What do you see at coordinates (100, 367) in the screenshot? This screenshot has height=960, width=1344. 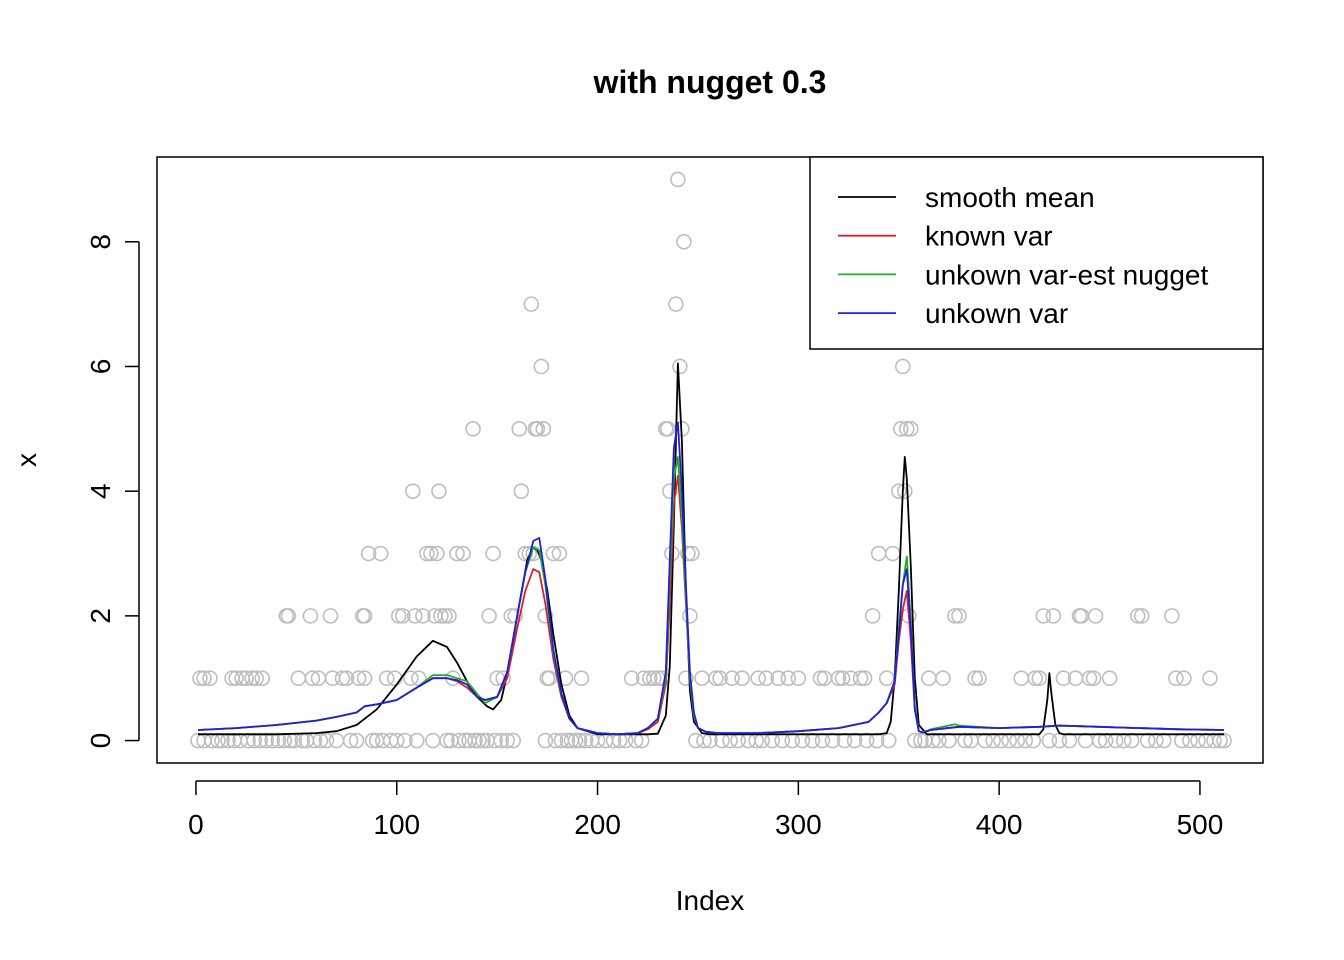 I see `y-tick-label: 6` at bounding box center [100, 367].